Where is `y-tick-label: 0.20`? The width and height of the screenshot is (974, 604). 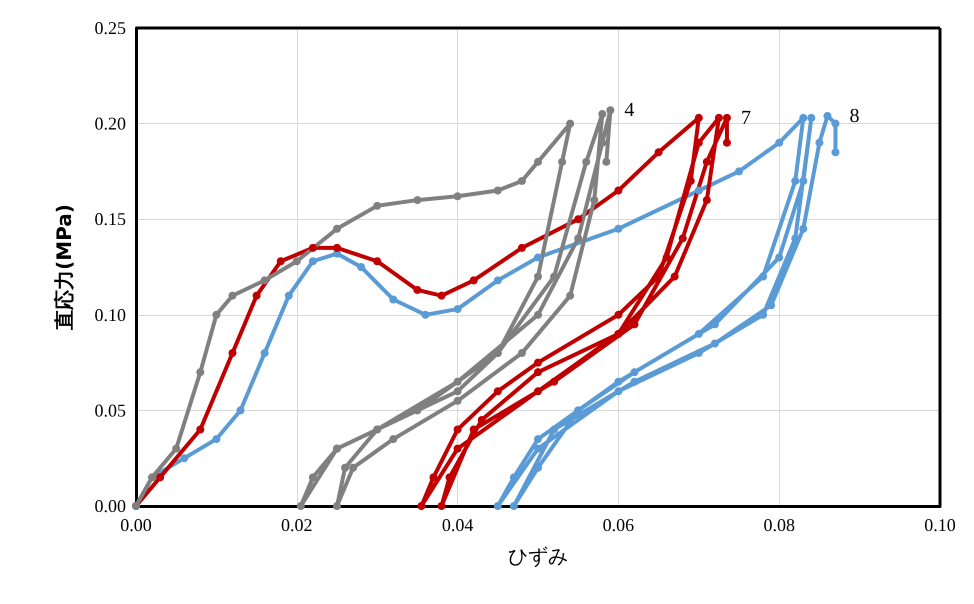
y-tick-label: 0.20 is located at coordinates (110, 124).